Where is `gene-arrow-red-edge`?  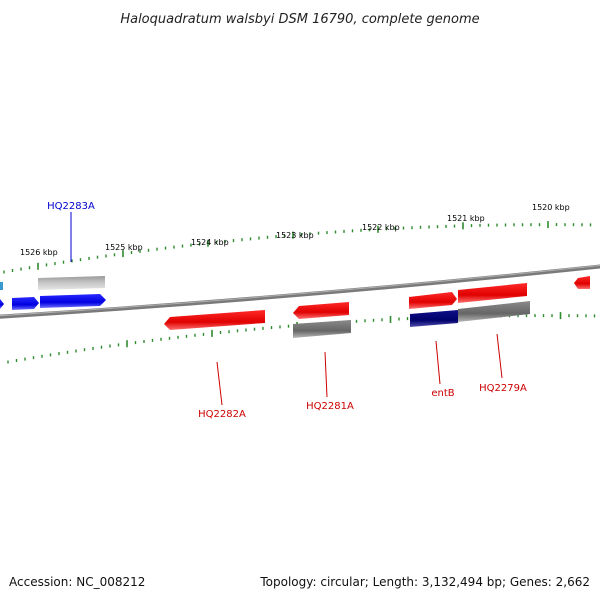 gene-arrow-red-edge is located at coordinates (582, 282).